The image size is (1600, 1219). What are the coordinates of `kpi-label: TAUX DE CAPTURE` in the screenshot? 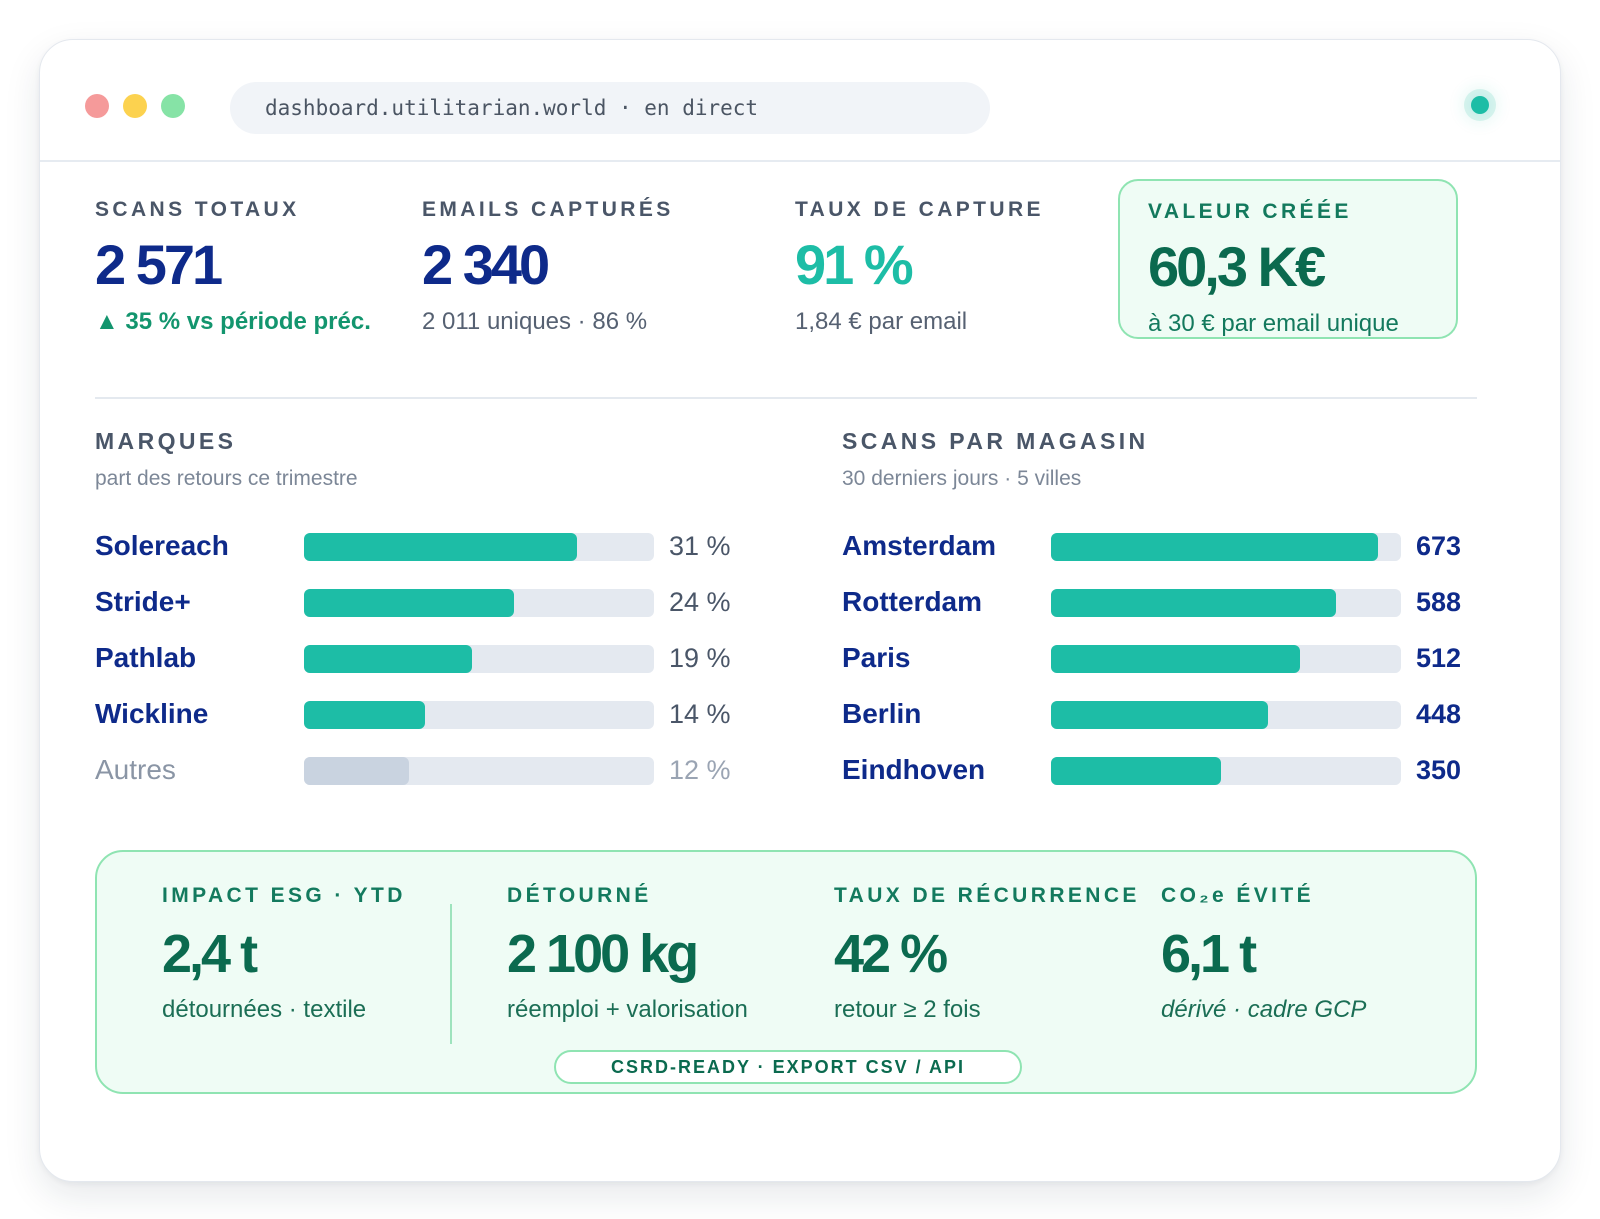 It's located at (919, 209).